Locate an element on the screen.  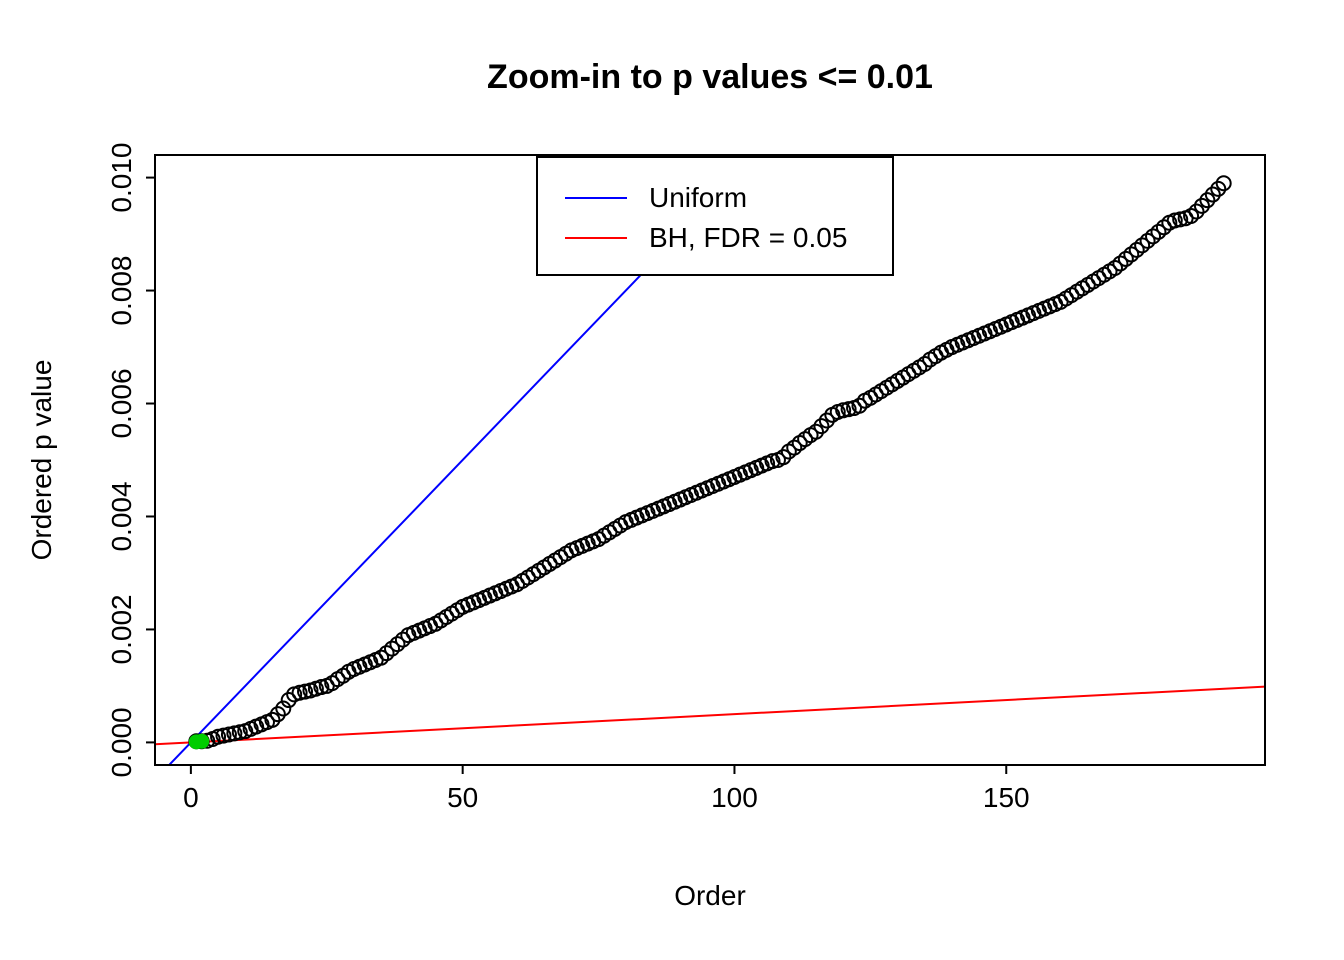
x-tick-label: 150 is located at coordinates (1006, 797).